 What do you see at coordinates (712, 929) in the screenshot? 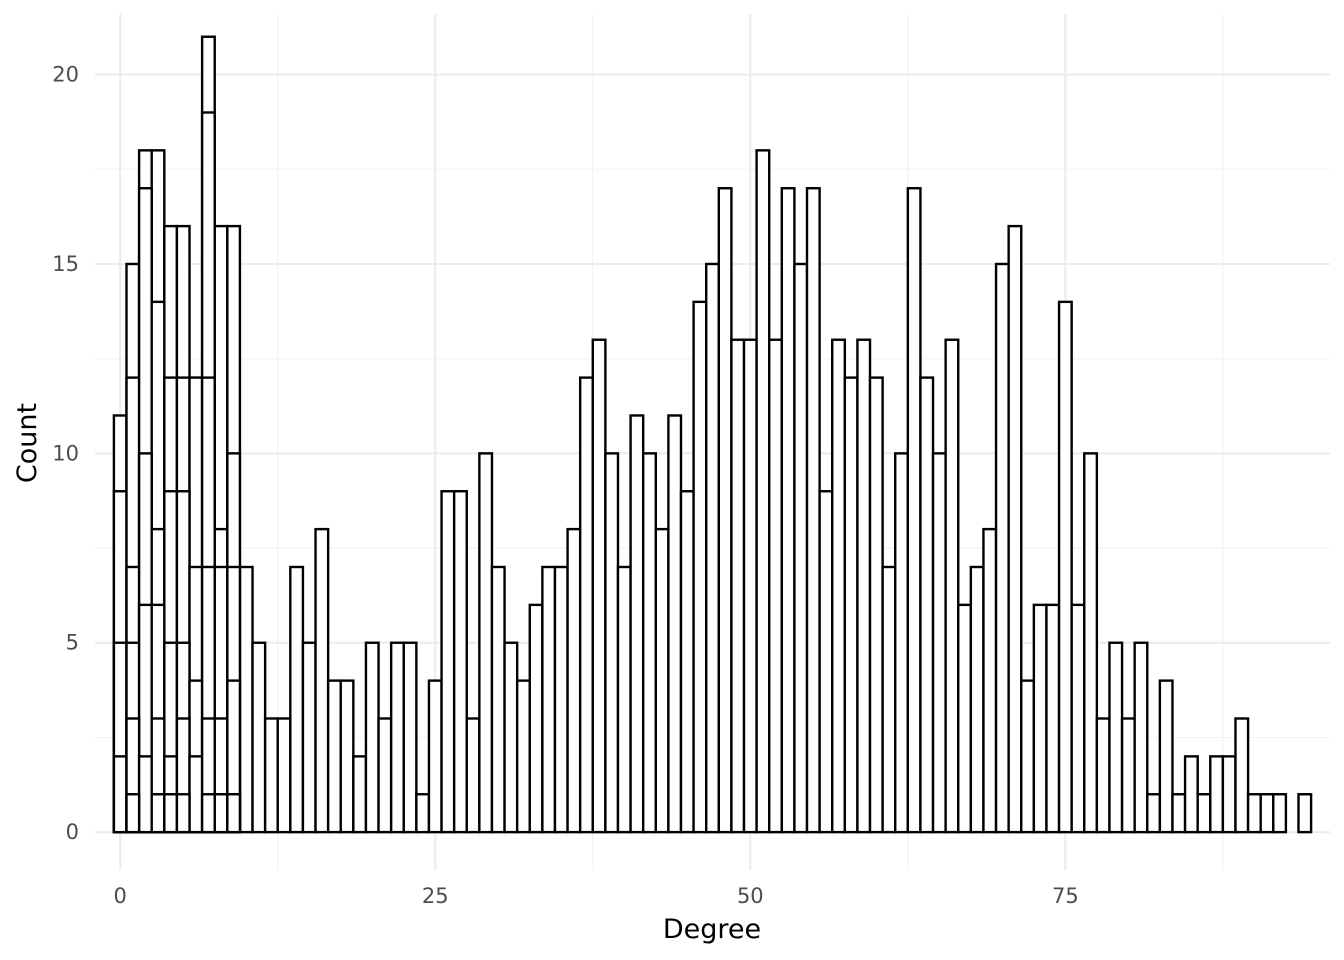
I see `x-axis-title: Degree` at bounding box center [712, 929].